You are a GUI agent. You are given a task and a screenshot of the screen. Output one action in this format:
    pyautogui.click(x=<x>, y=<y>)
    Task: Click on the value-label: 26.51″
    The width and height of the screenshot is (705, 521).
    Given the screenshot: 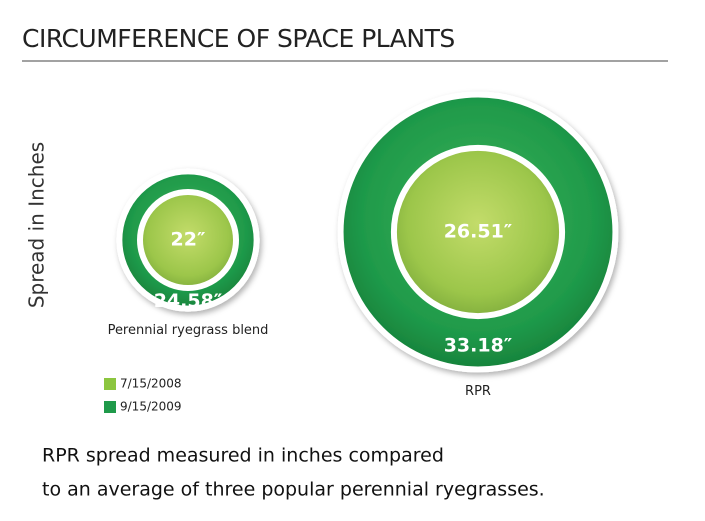 What is the action you would take?
    pyautogui.click(x=478, y=232)
    